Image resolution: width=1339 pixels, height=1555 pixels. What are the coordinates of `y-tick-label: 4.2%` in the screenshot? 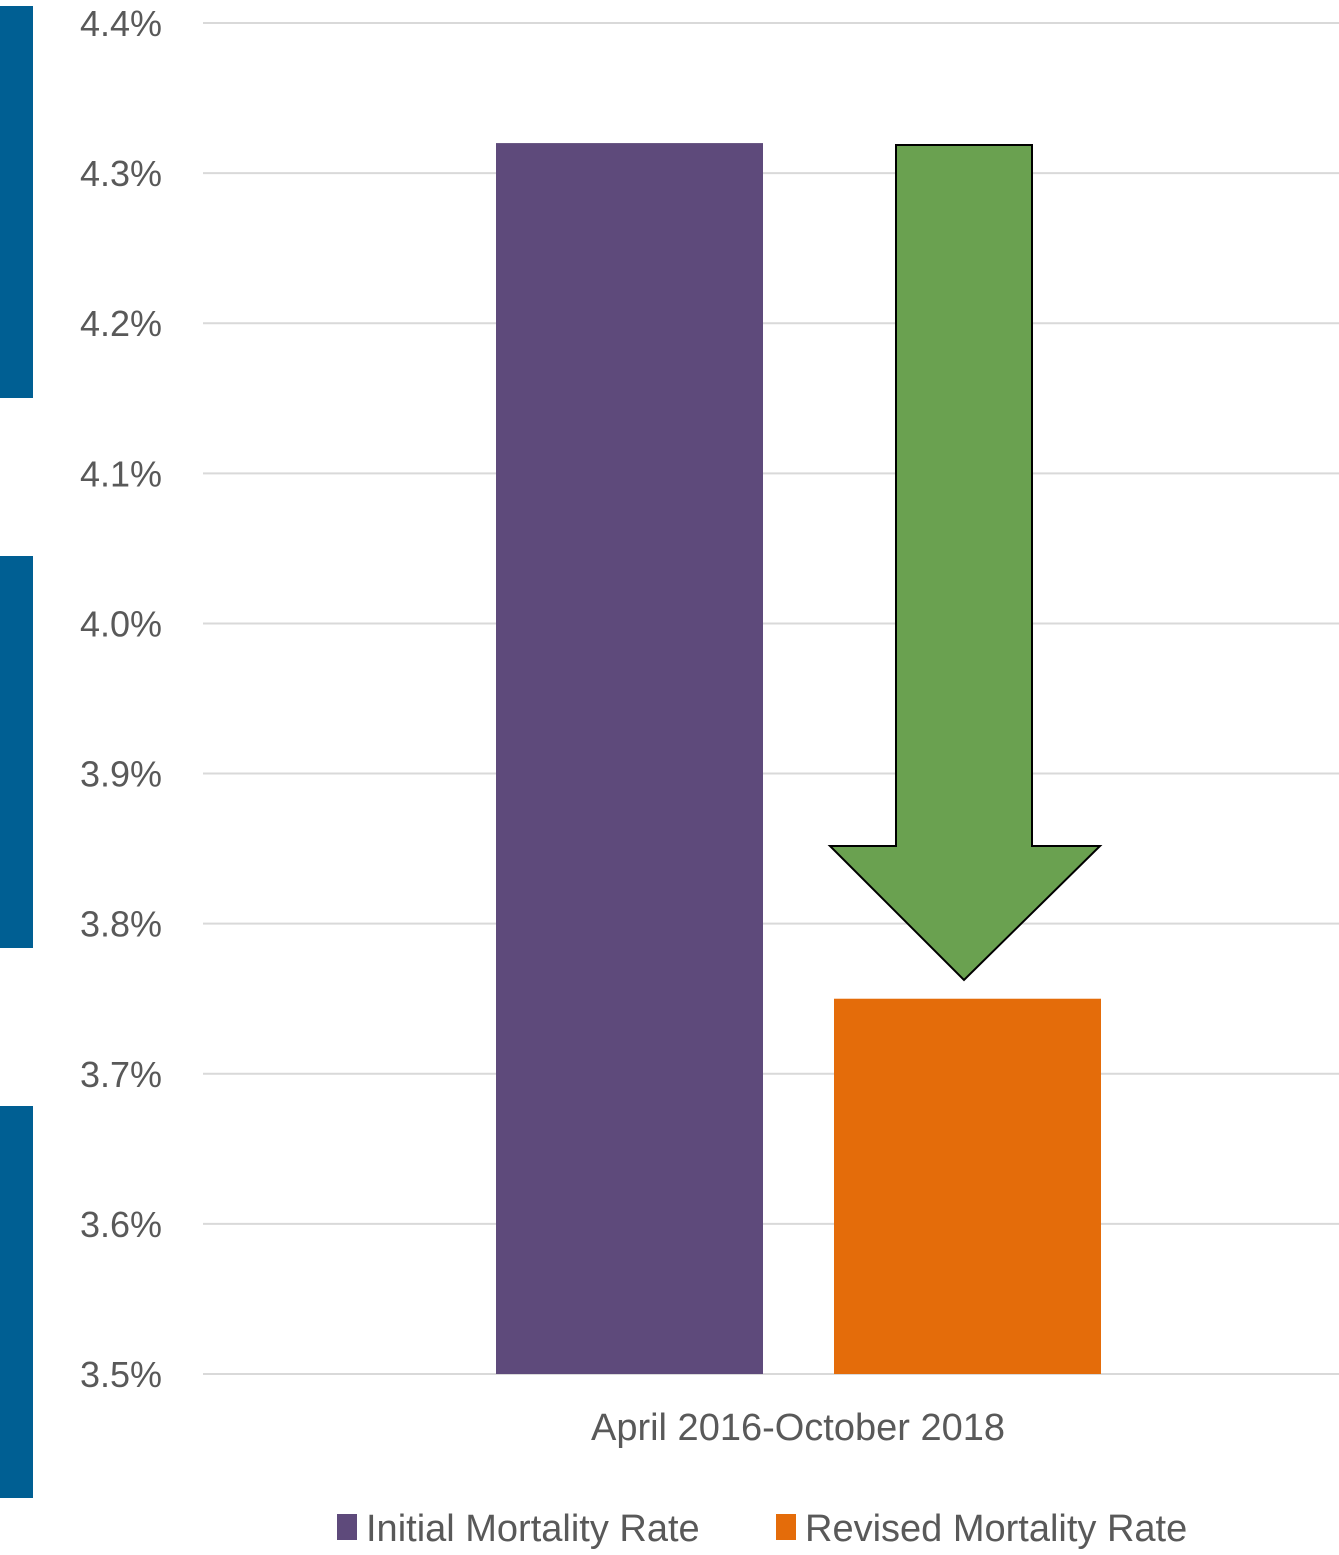 It's located at (121, 323).